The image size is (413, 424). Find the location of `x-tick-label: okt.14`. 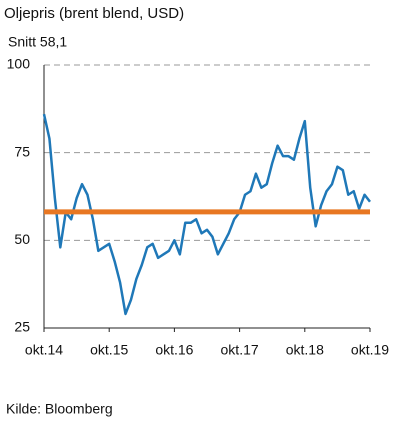

x-tick-label: okt.14 is located at coordinates (44, 350).